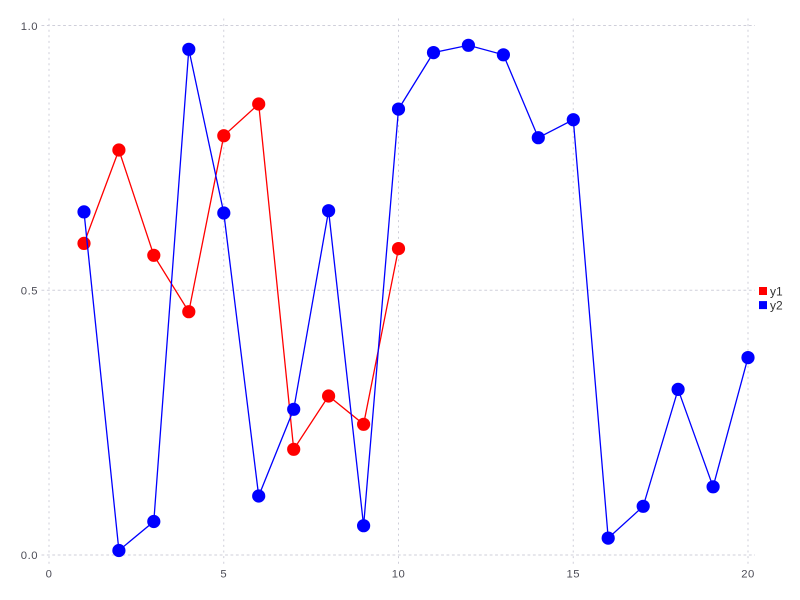 This screenshot has height=600, width=800. What do you see at coordinates (29, 556) in the screenshot?
I see `svg-text: 0.0` at bounding box center [29, 556].